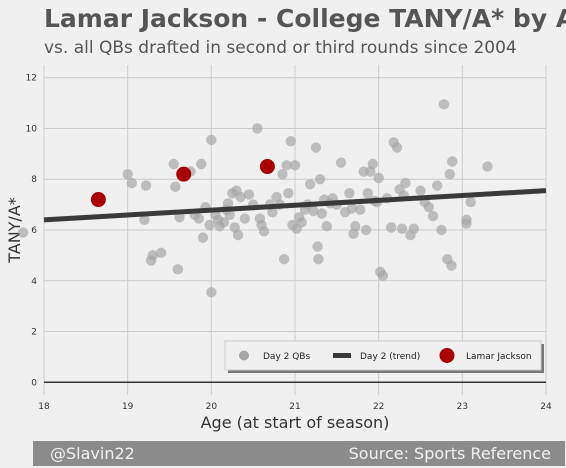 The height and width of the screenshot is (468, 566). I want to click on legend-day2-marker, so click(244, 355).